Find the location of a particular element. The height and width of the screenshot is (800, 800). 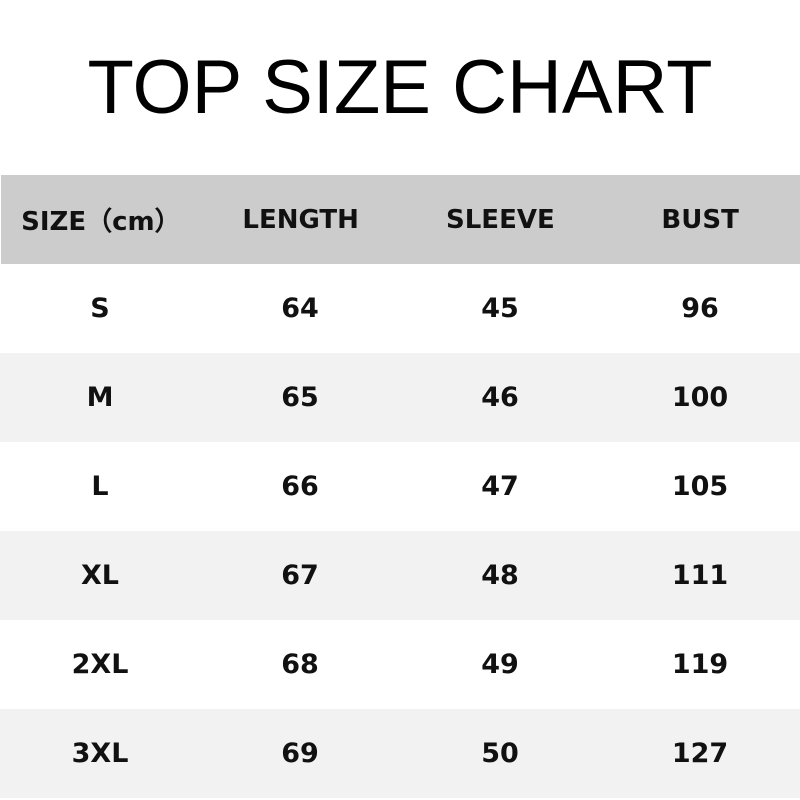

cell-size: S is located at coordinates (100, 308).